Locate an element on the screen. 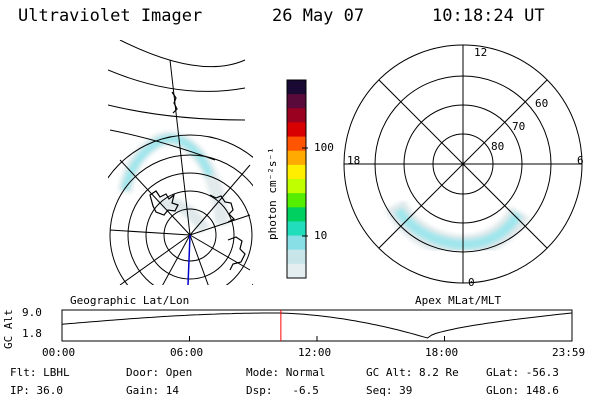 This screenshot has width=600, height=400. status-door: Door: Open is located at coordinates (159, 372).